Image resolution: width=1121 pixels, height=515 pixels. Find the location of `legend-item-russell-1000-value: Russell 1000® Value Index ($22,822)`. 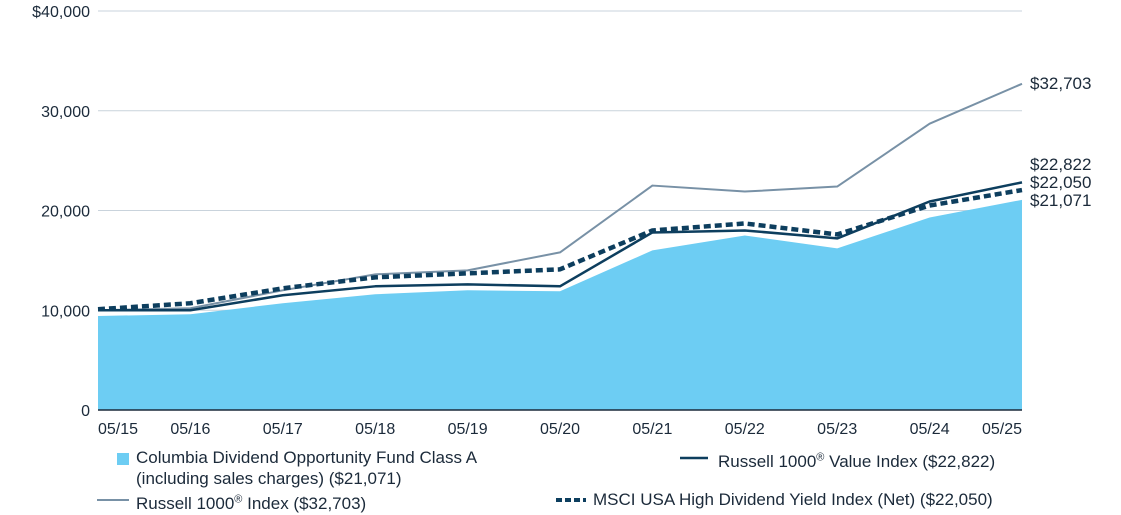

legend-item-russell-1000-value: Russell 1000® Value Index ($22,822) is located at coordinates (856, 459).